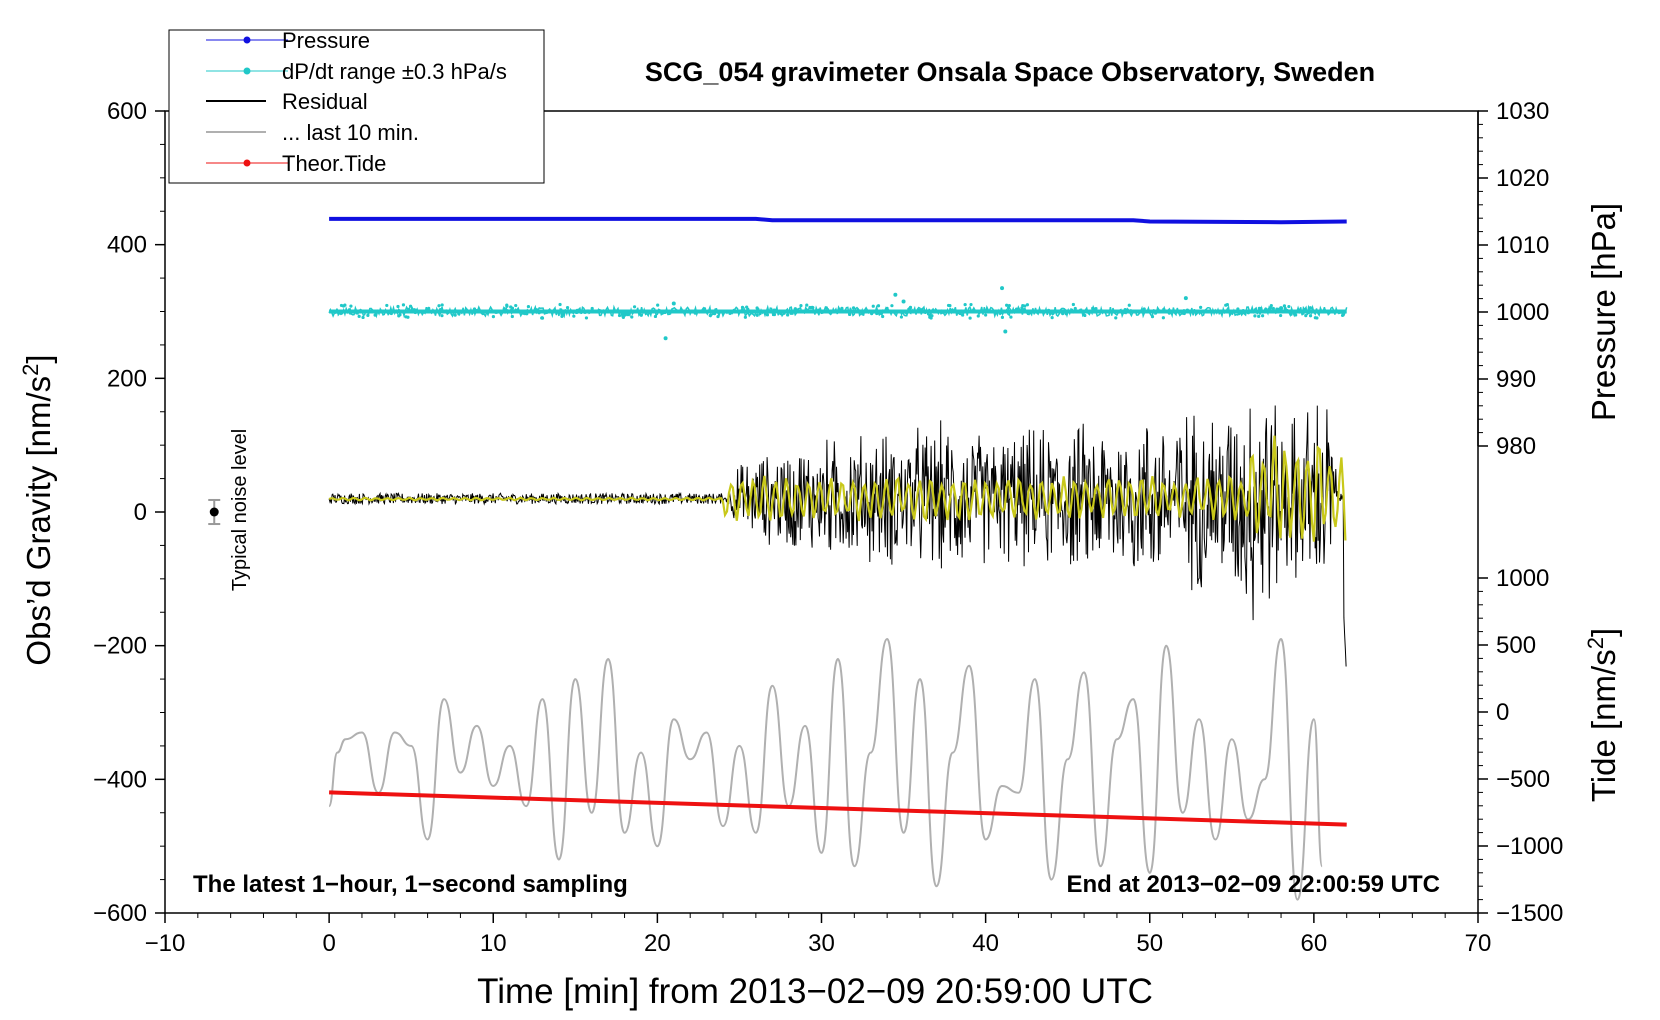 The image size is (1660, 1020). I want to click on pressure-tick-label: 1020, so click(1522, 178).